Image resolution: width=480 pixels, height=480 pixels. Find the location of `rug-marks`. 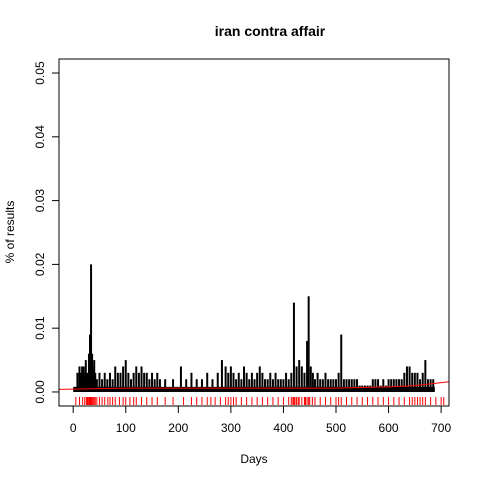

rug-marks is located at coordinates (260, 401).